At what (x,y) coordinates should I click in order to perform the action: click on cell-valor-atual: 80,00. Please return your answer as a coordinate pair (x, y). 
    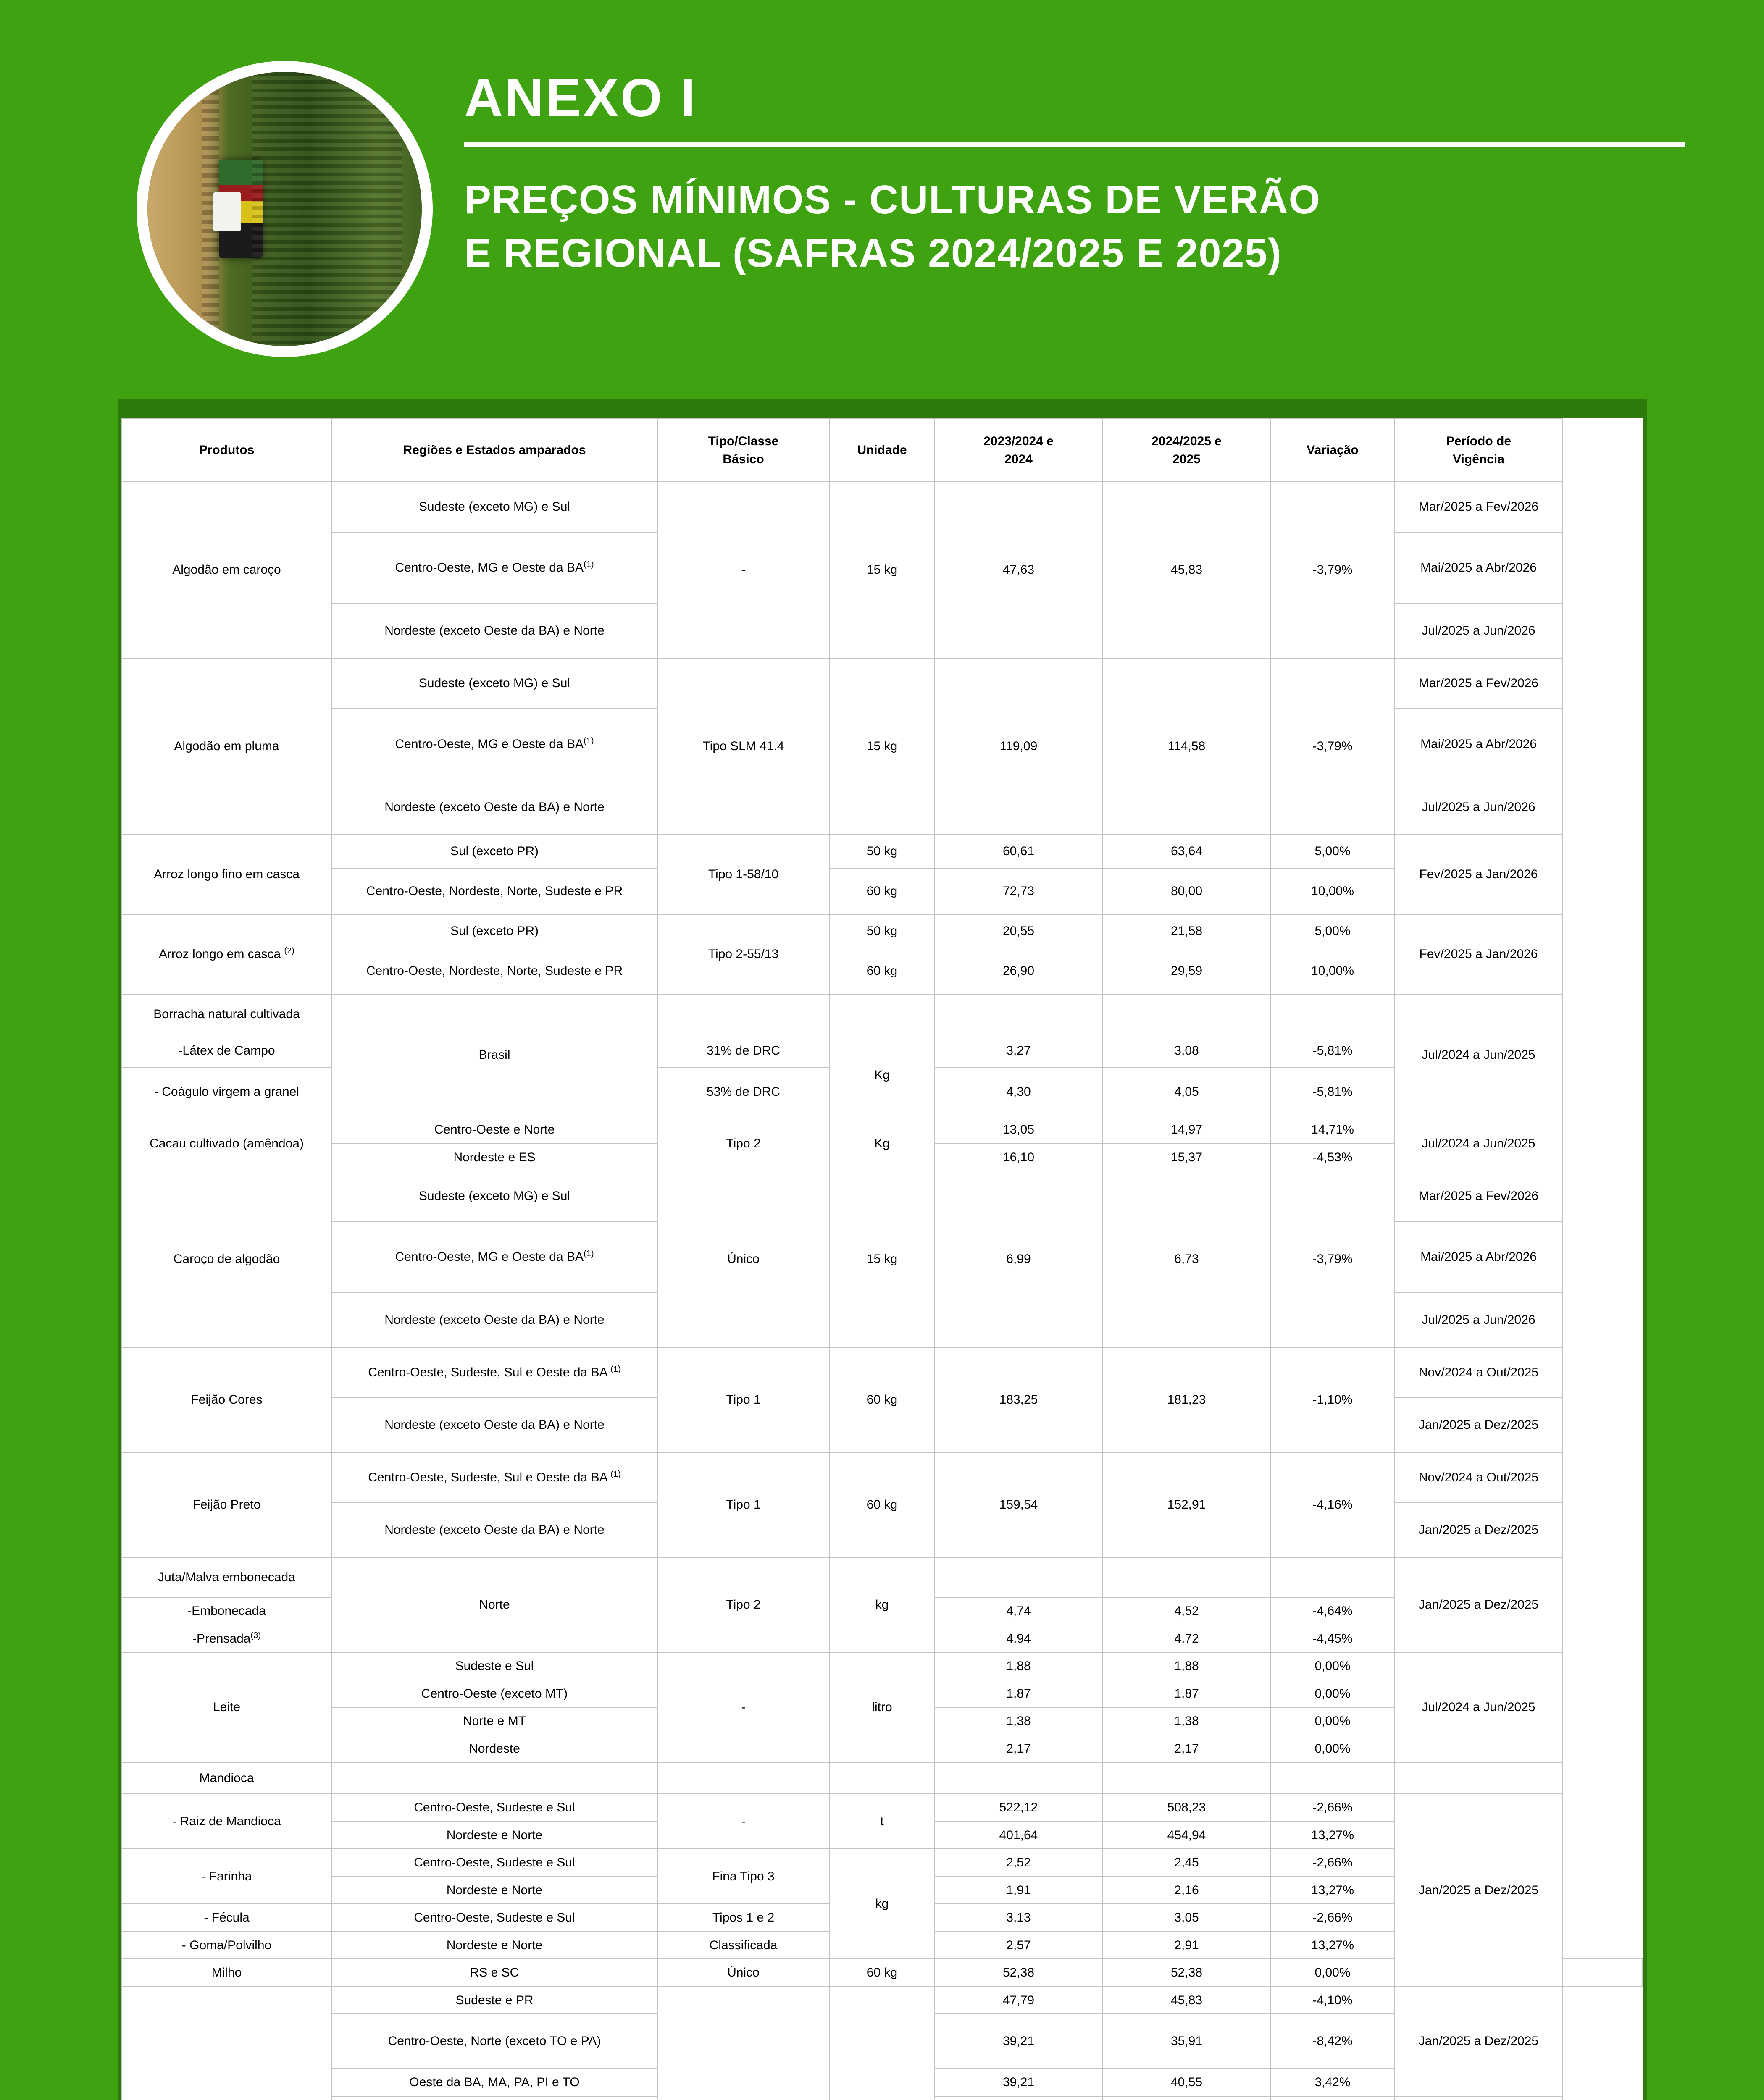
    Looking at the image, I should click on (1186, 891).